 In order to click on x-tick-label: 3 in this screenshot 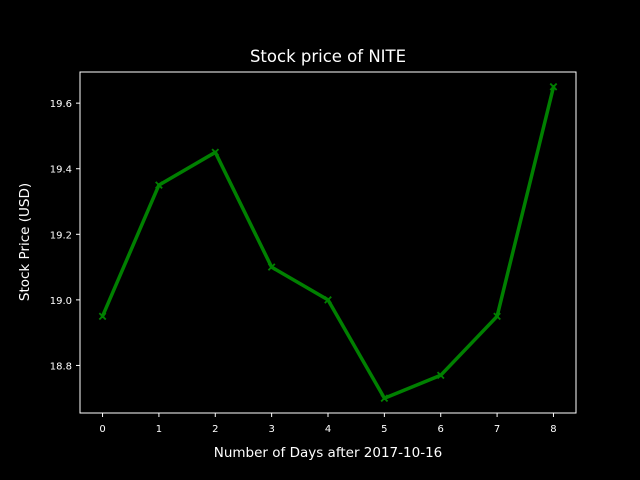, I will do `click(271, 429)`.